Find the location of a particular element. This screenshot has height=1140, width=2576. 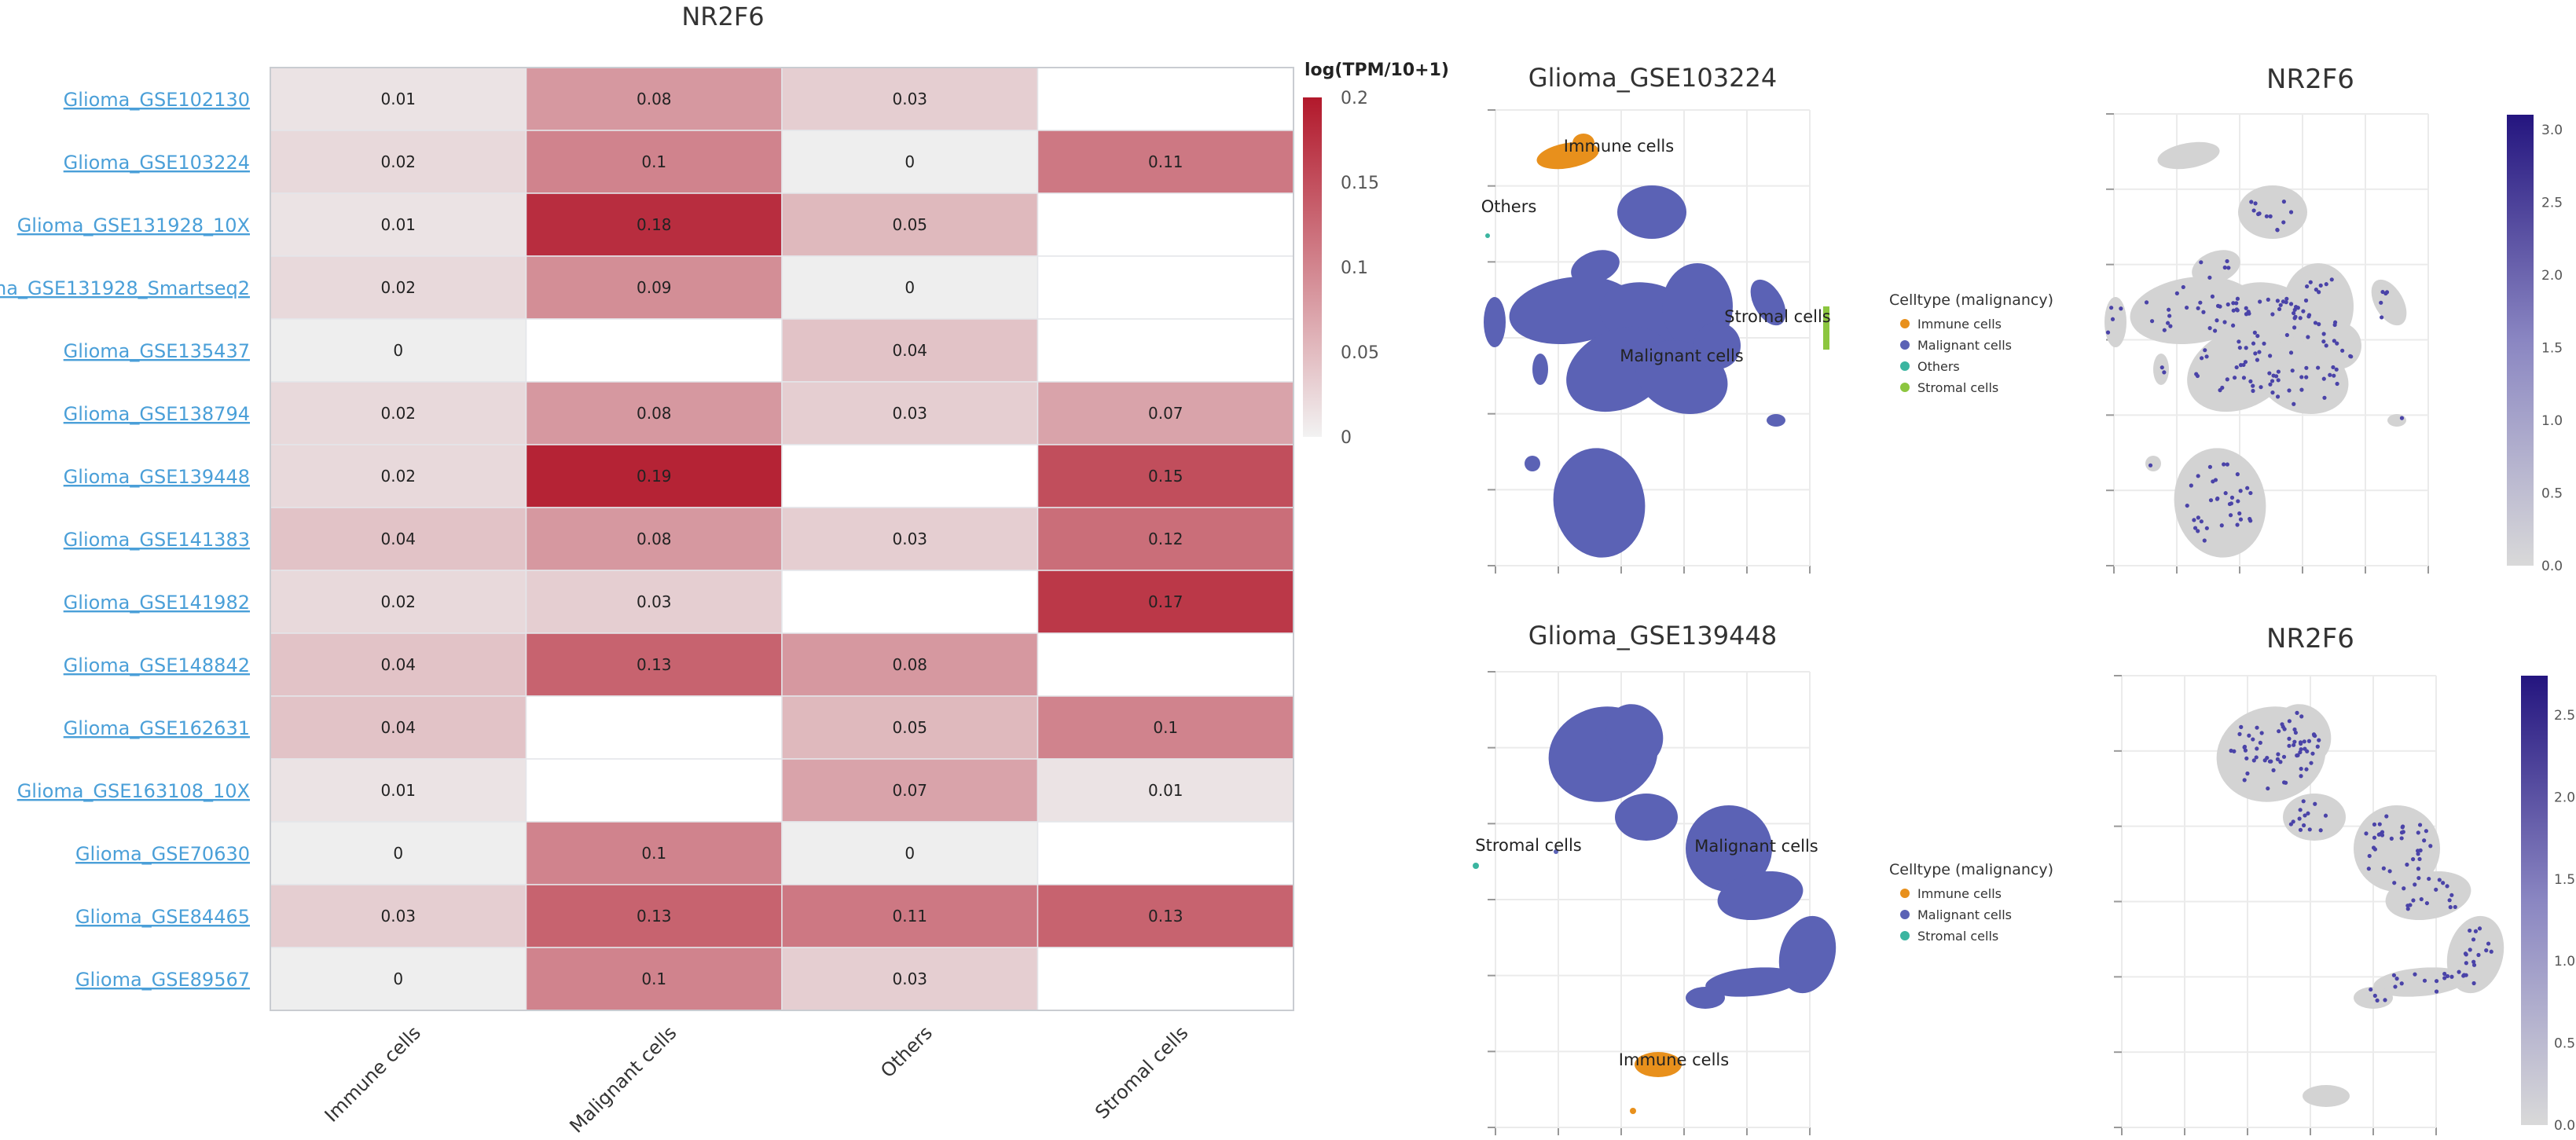

heatmap-cell-label: 0.19 is located at coordinates (654, 476).